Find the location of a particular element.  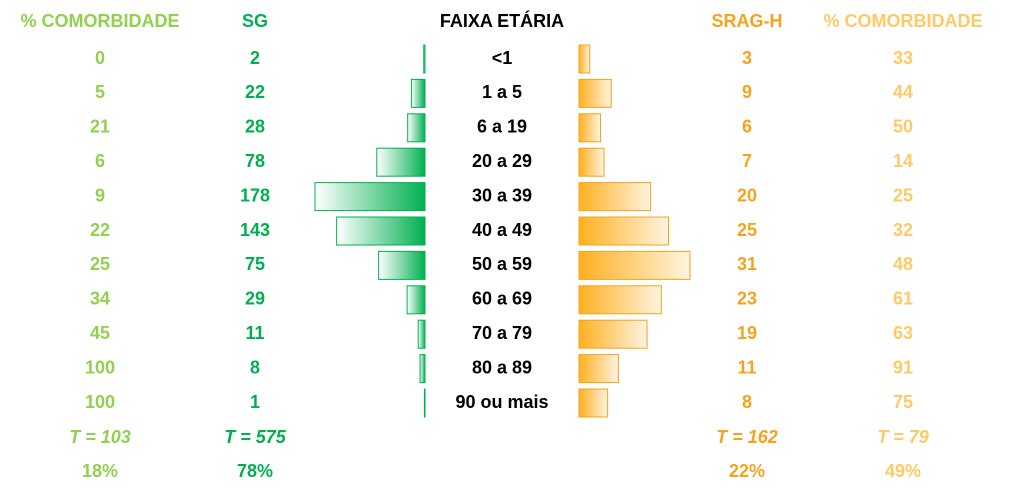

percent: 78% is located at coordinates (255, 471).